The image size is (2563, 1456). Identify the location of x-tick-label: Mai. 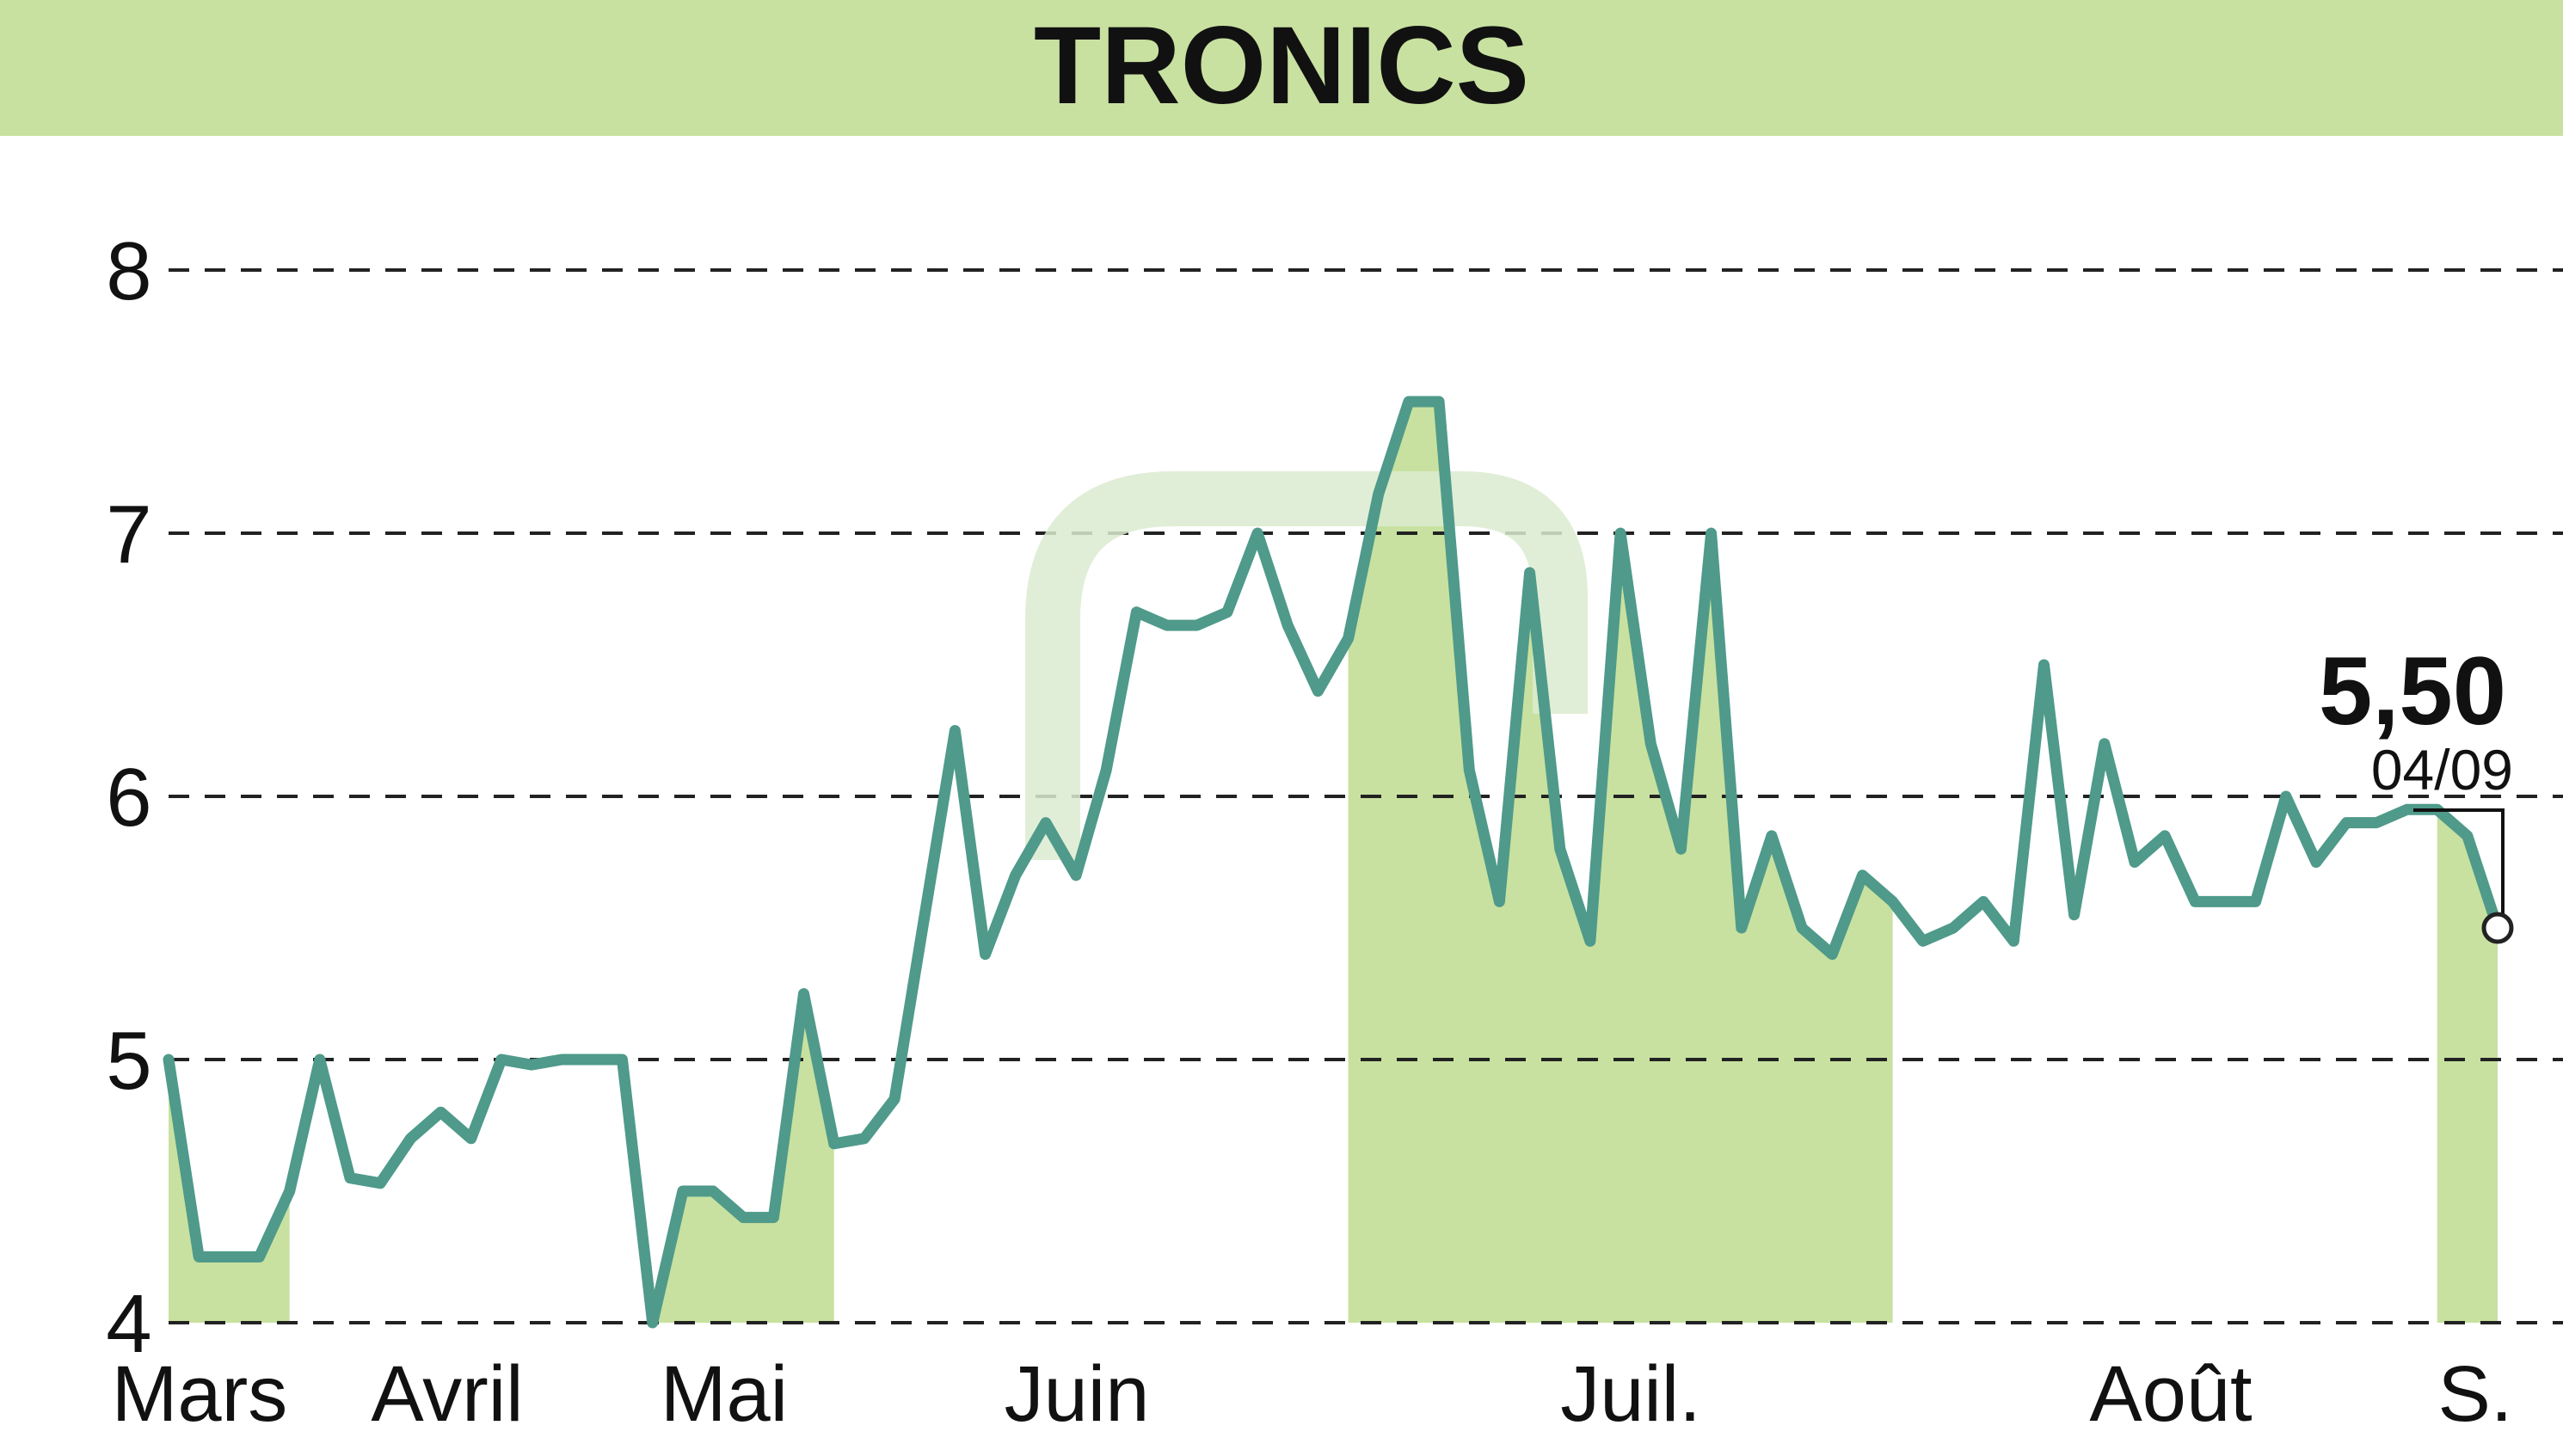
(724, 1394).